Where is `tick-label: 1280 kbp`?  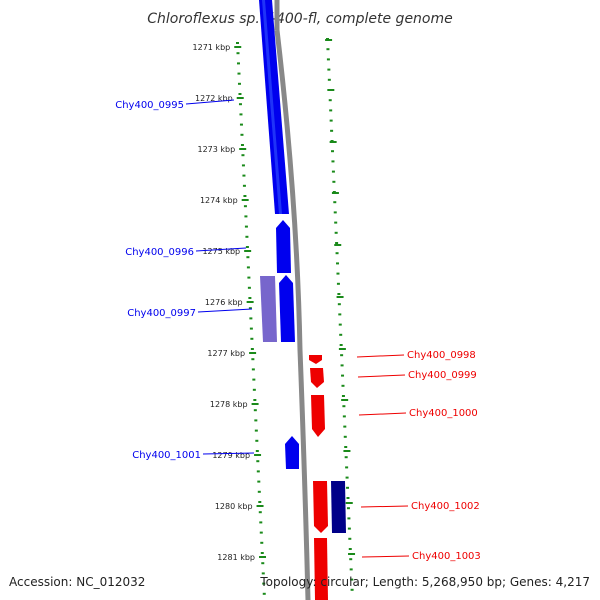
tick-label: 1280 kbp is located at coordinates (234, 506).